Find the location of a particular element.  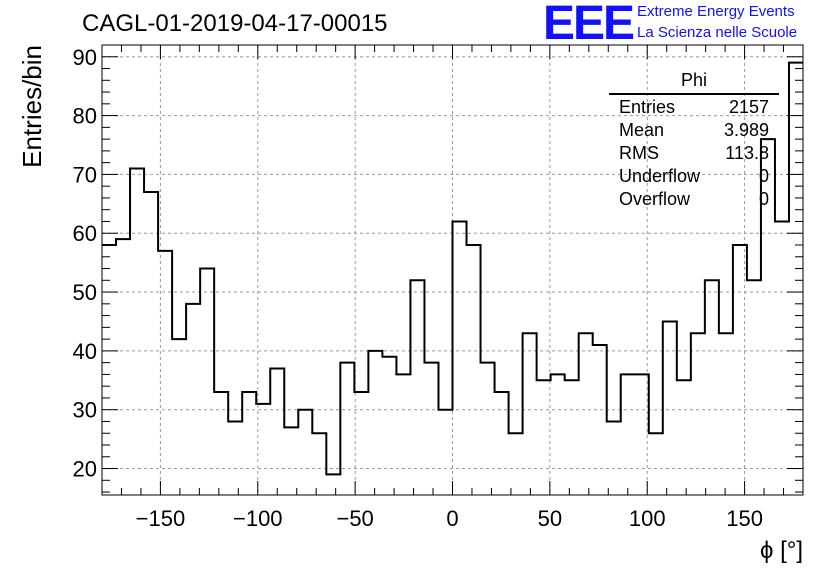

x-tick-label: −100 is located at coordinates (258, 518).